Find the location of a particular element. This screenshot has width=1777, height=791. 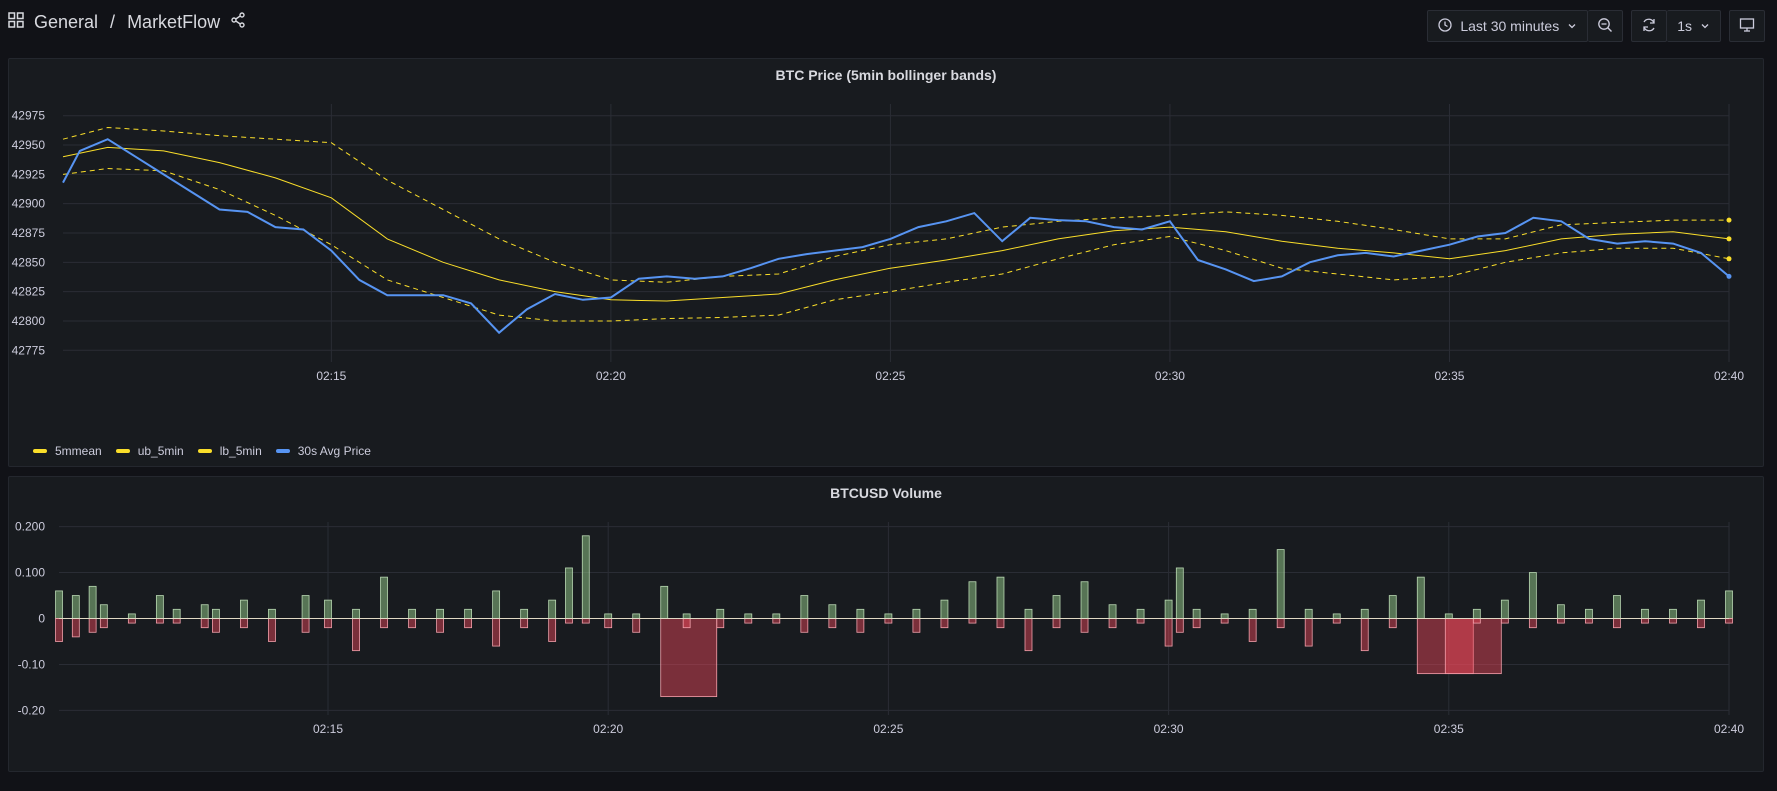

refresh-interval-label: 1s is located at coordinates (1684, 26).